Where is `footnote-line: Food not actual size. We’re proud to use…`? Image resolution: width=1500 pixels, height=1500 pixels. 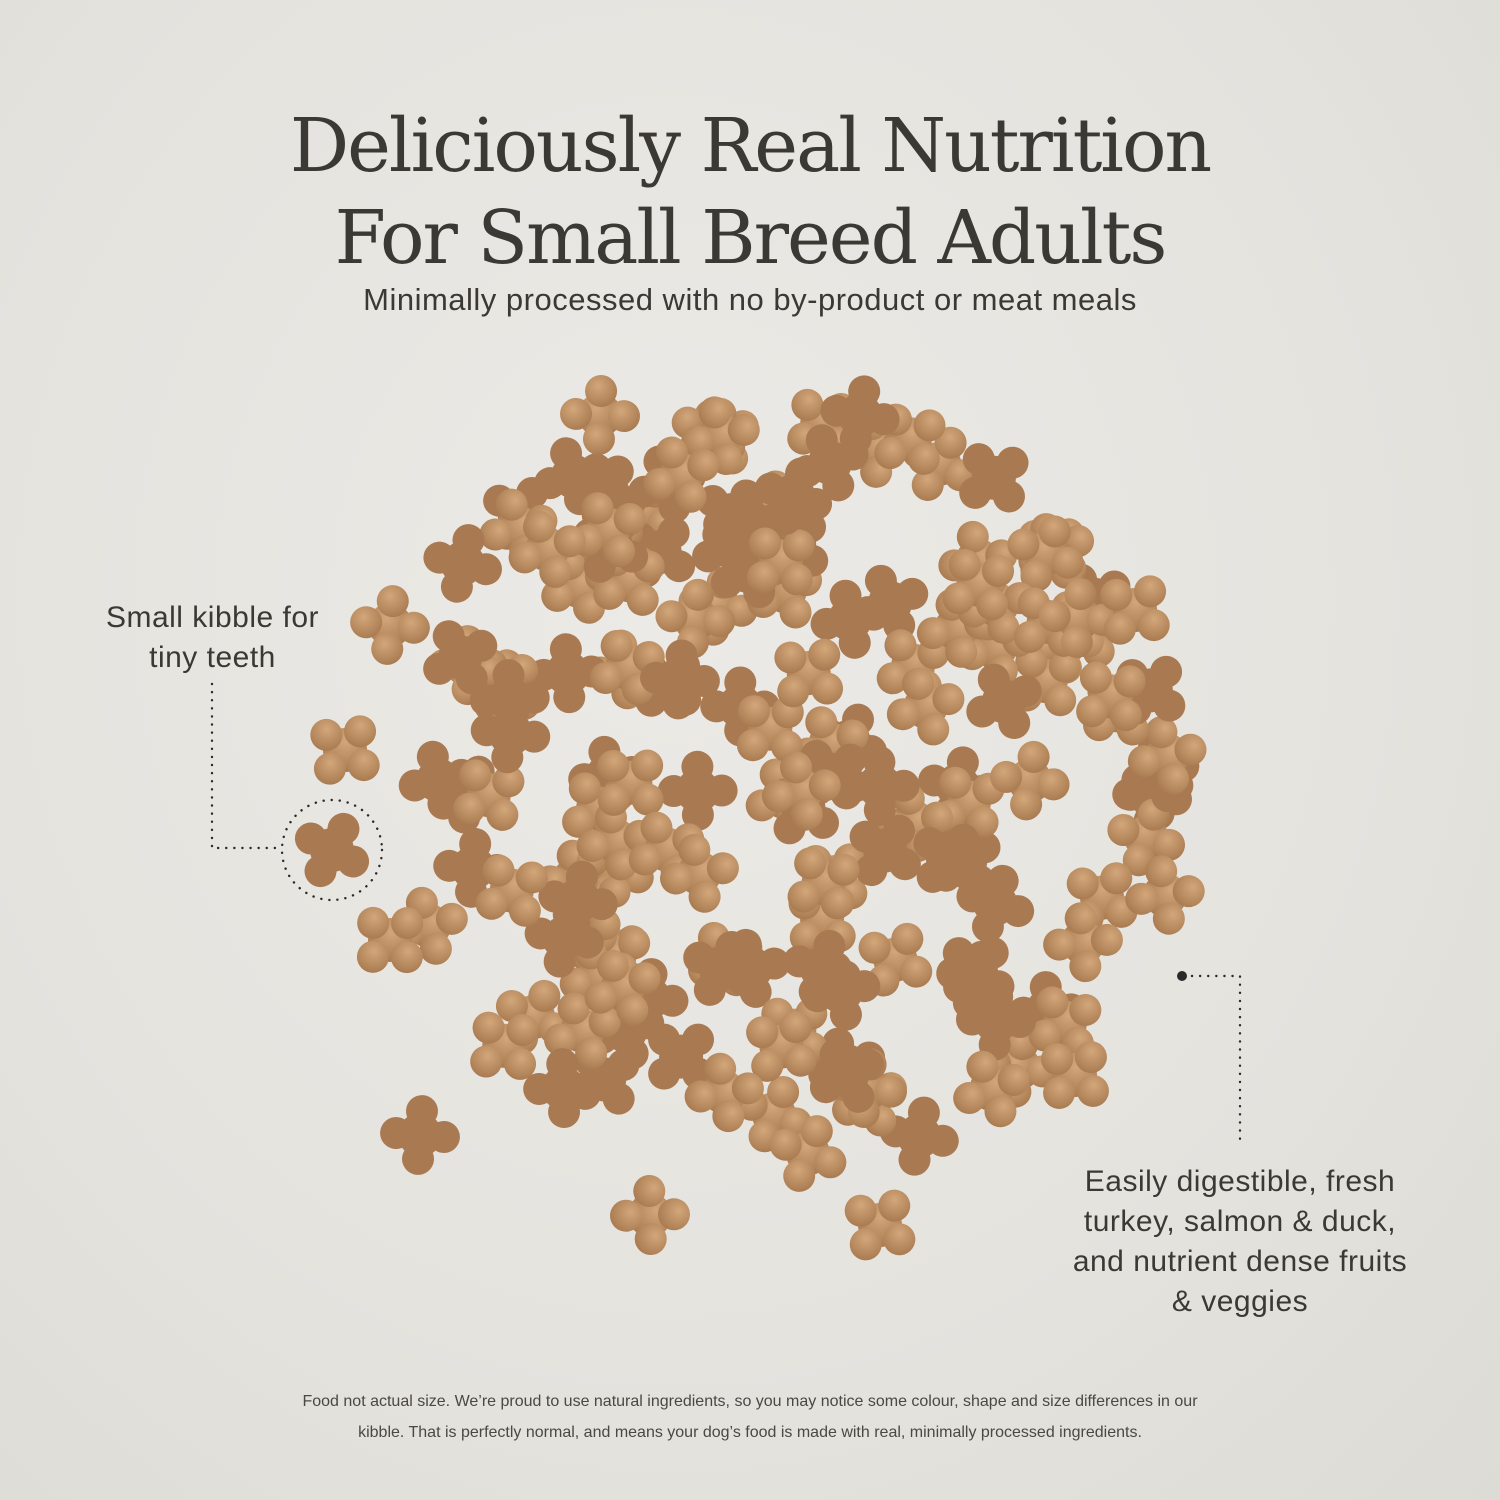
footnote-line: Food not actual size. We’re proud to use… is located at coordinates (750, 1401).